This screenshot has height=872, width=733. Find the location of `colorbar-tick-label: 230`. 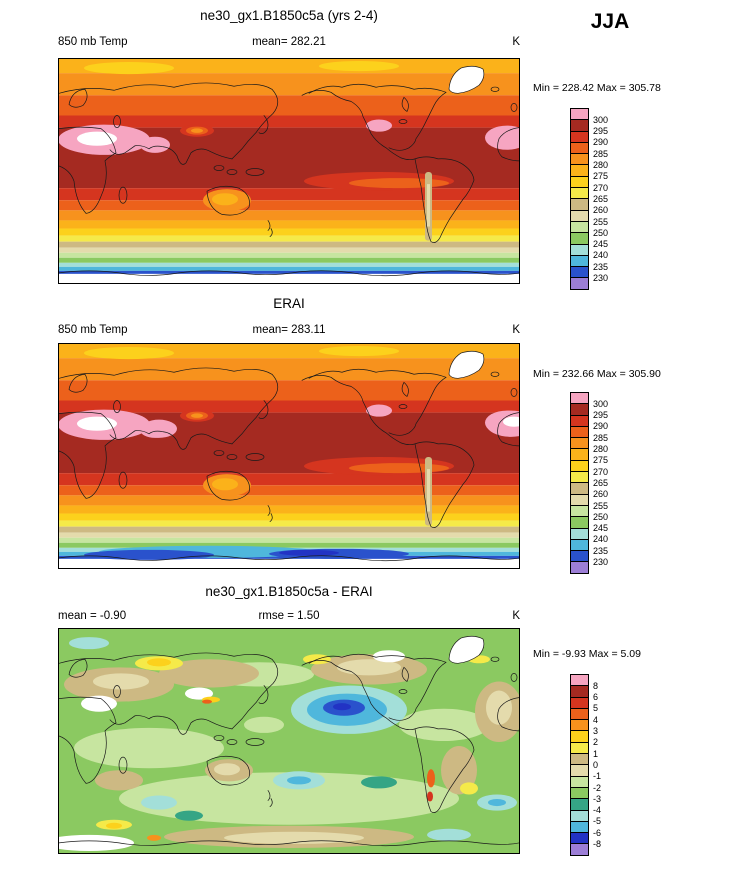

colorbar-tick-label: 230 is located at coordinates (601, 562).